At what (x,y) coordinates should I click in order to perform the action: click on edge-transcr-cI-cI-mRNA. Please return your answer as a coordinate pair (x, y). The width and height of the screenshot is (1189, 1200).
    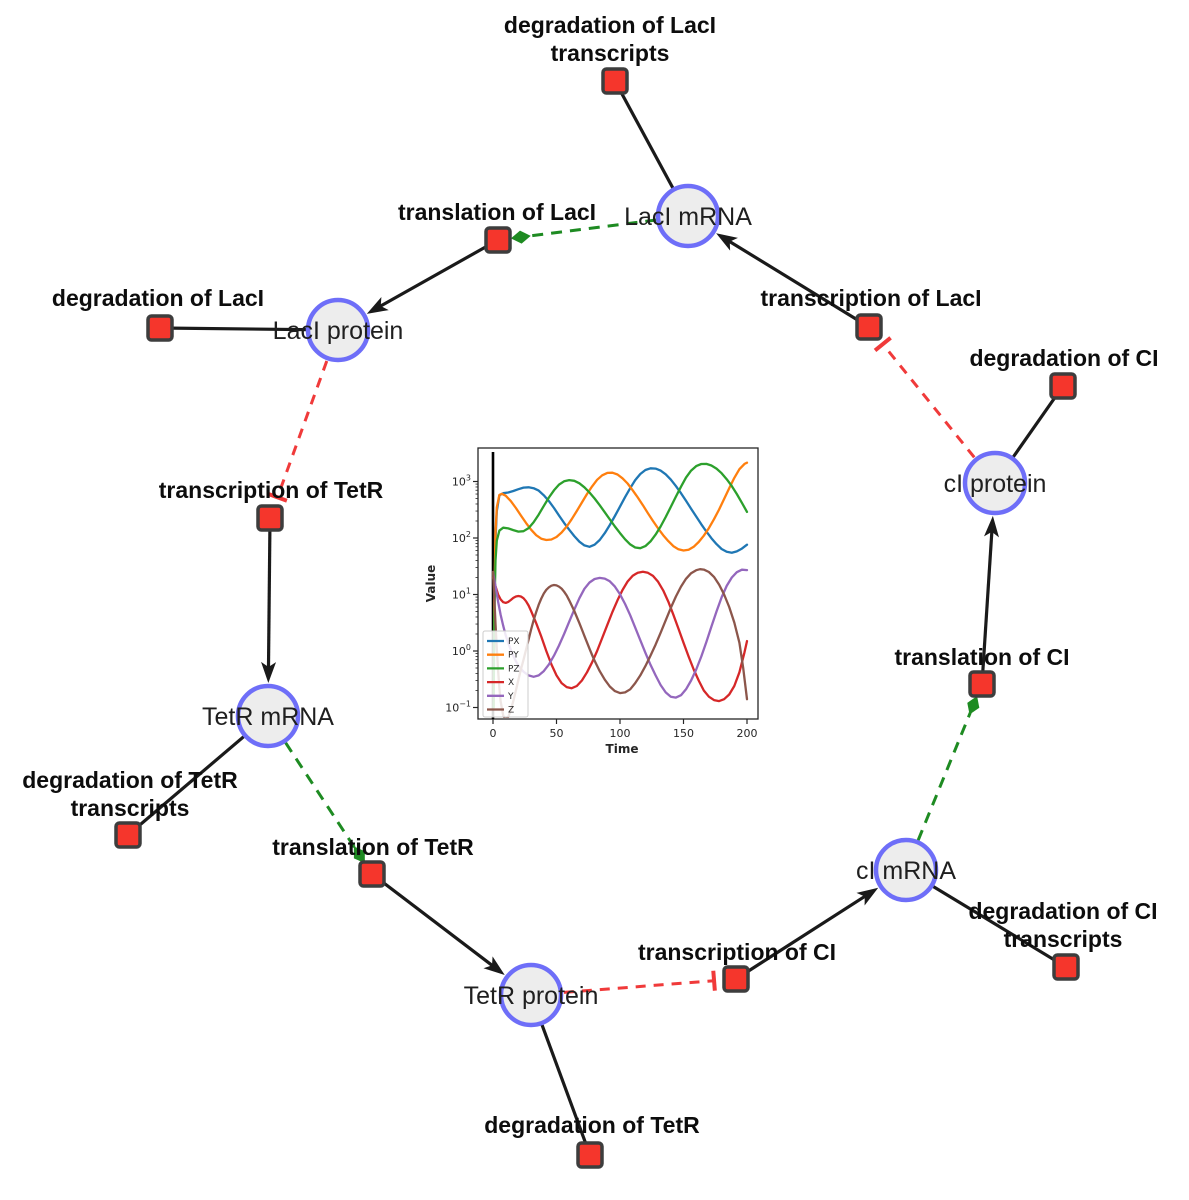
    Looking at the image, I should click on (807, 934).